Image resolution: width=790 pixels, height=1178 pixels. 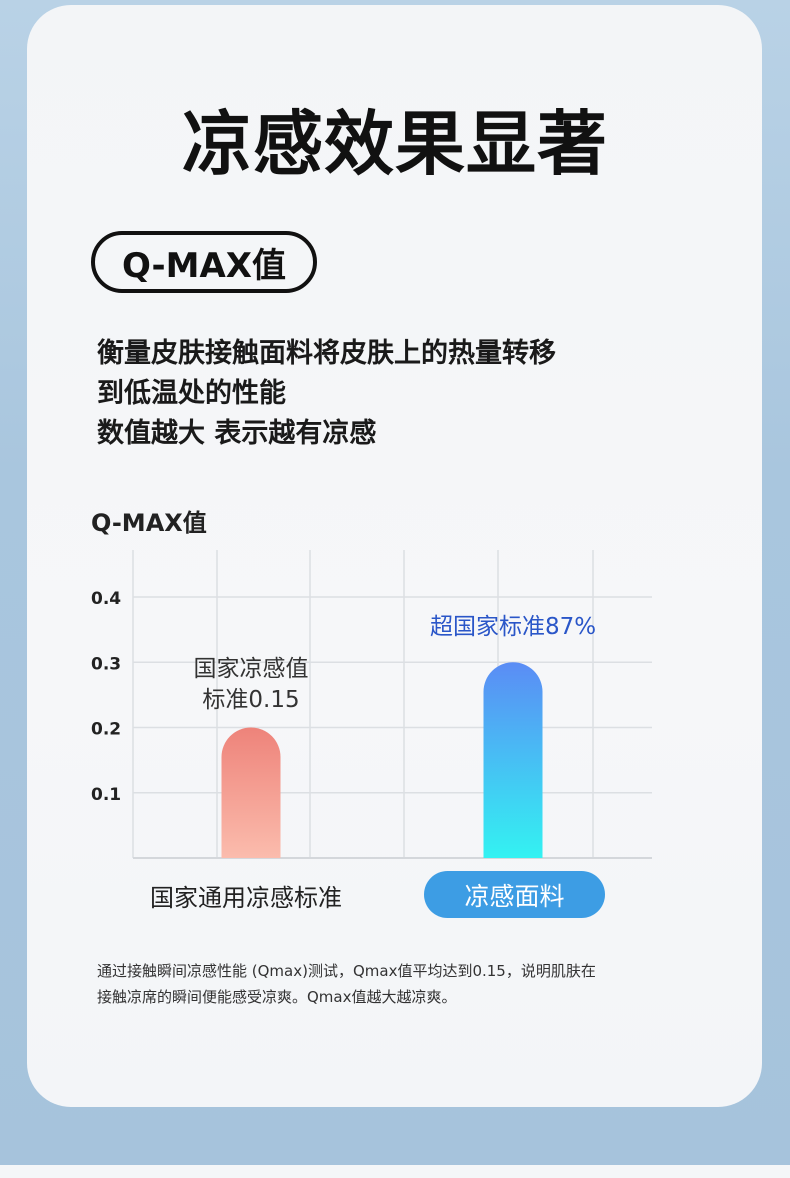 I want to click on bar-fabric, so click(x=513, y=760).